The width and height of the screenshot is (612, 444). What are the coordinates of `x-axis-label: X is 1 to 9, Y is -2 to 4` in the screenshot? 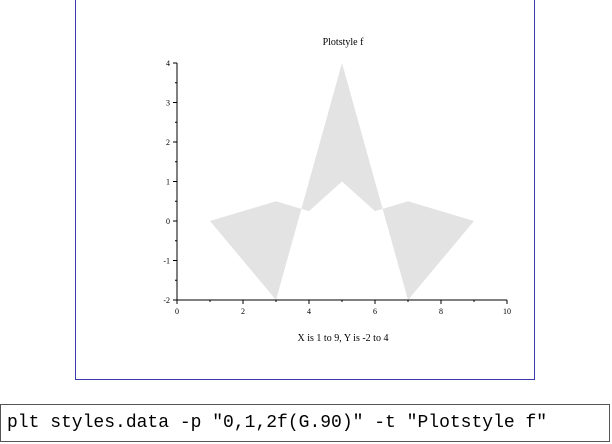 It's located at (343, 338).